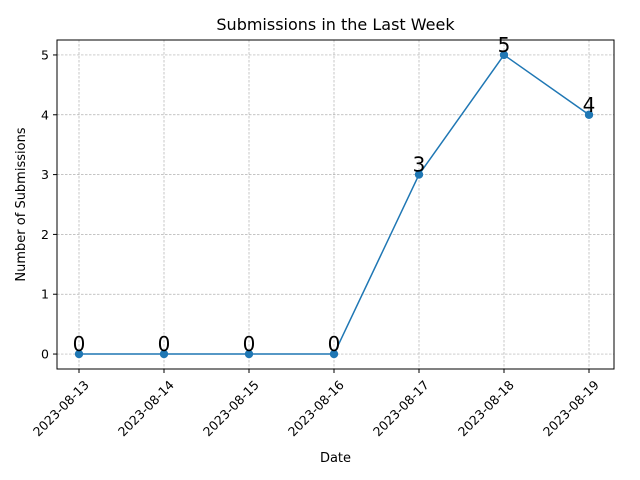  I want to click on x-axis-label: Date, so click(335, 458).